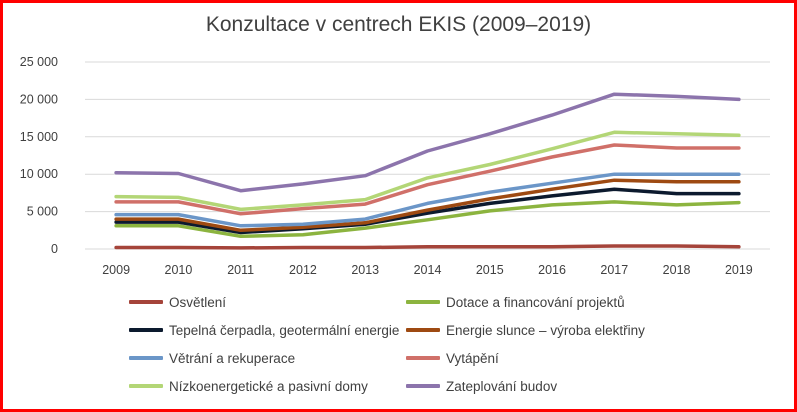 This screenshot has height=412, width=797. Describe the element at coordinates (39, 62) in the screenshot. I see `y-tick-label: 25 000` at that location.